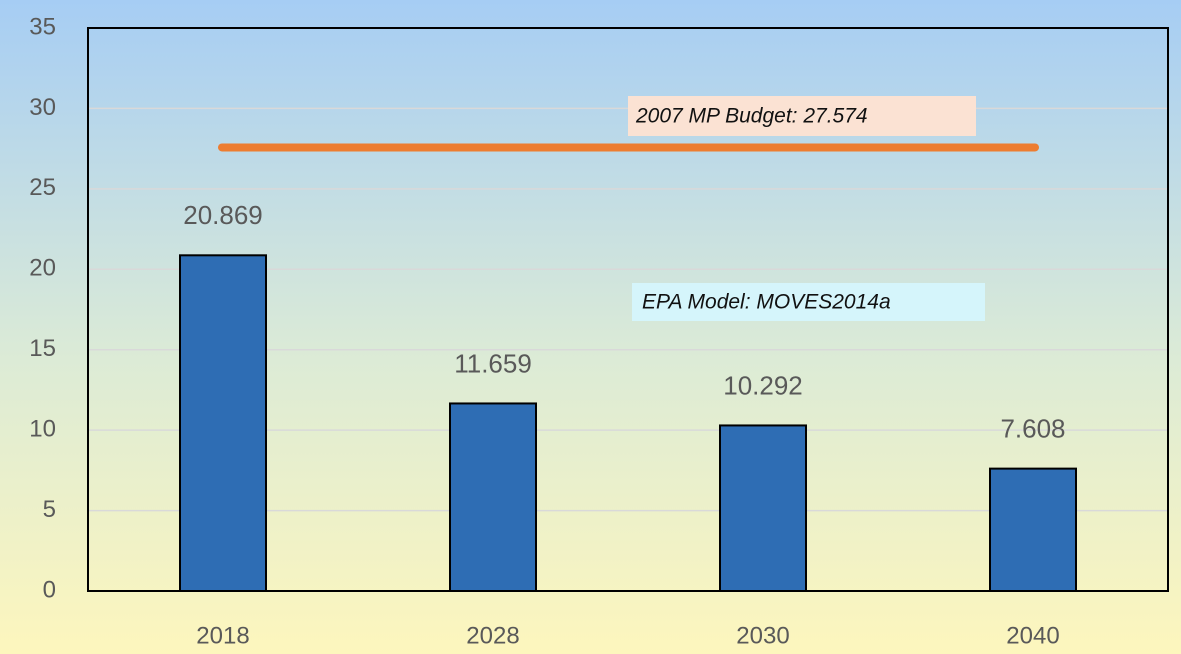 The width and height of the screenshot is (1181, 654). Describe the element at coordinates (42, 26) in the screenshot. I see `y-tick-label: 35` at that location.